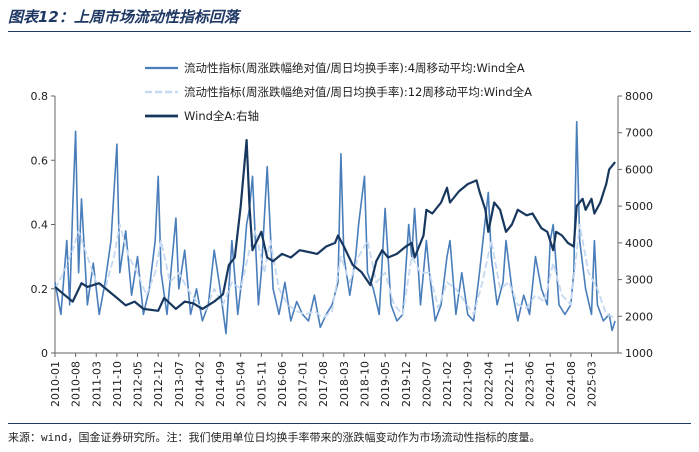  I want to click on footer-divider, so click(349, 423).